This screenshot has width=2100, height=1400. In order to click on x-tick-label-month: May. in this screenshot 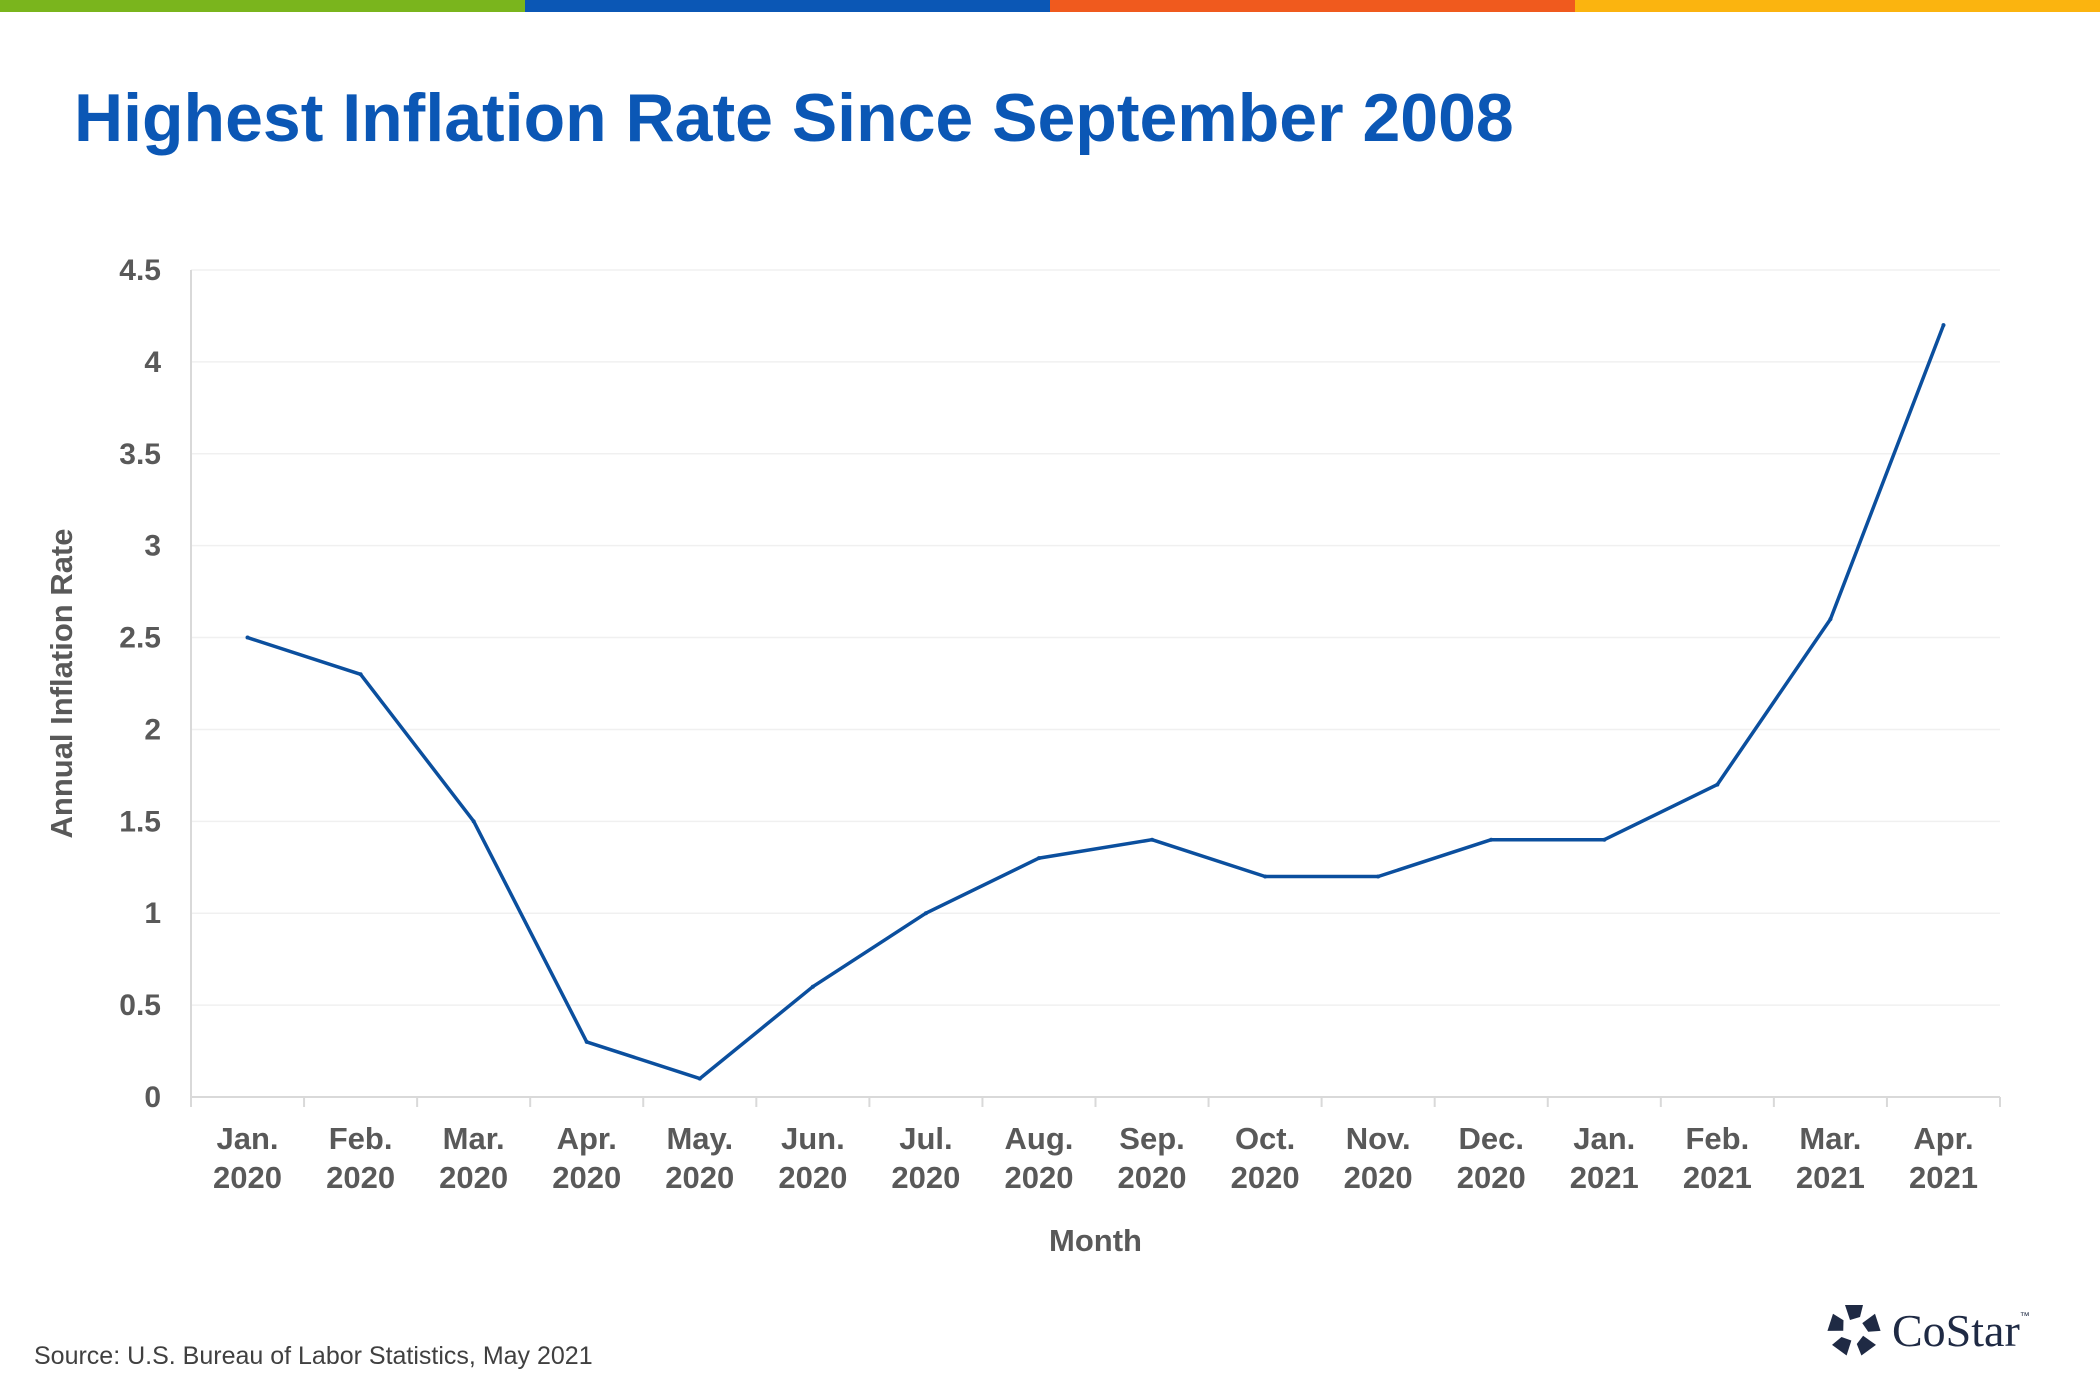, I will do `click(699, 1138)`.